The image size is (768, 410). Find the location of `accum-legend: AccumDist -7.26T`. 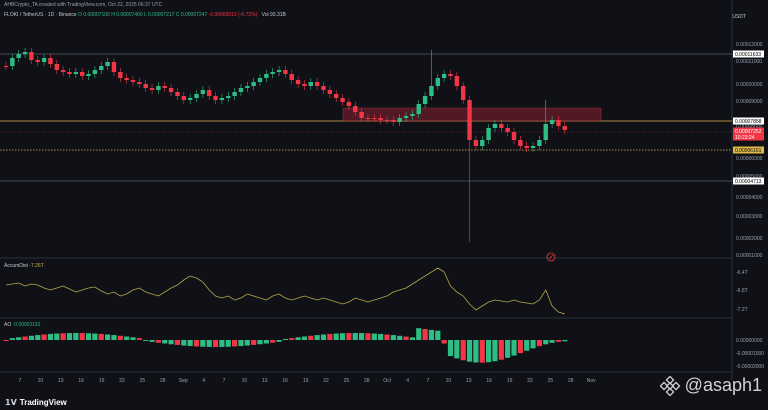

accum-legend: AccumDist -7.26T is located at coordinates (24, 266).